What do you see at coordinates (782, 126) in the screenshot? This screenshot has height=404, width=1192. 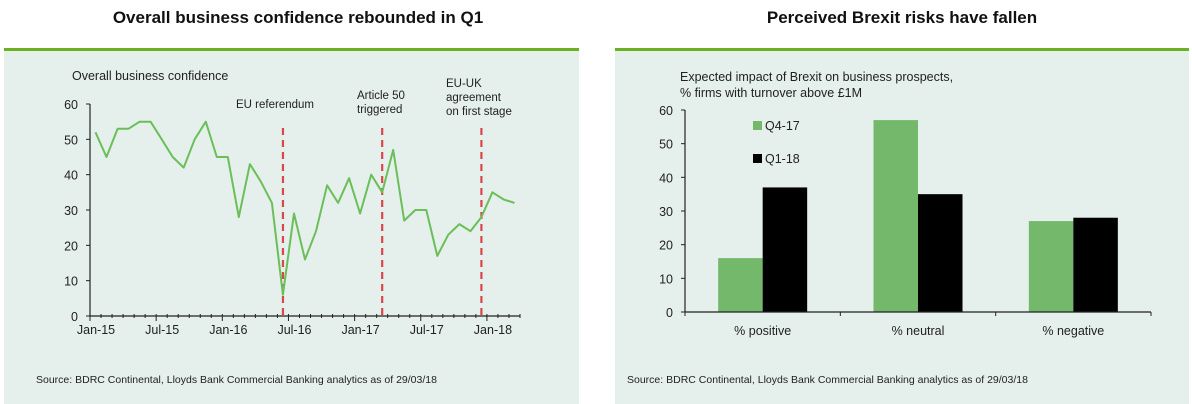 I see `legend-label: Q4-17` at bounding box center [782, 126].